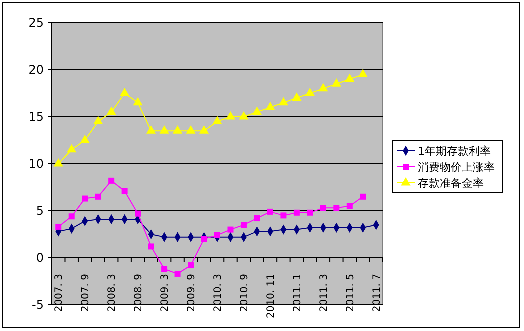 The height and width of the screenshot is (331, 524). I want to click on y-tick-label: 15, so click(36, 117).